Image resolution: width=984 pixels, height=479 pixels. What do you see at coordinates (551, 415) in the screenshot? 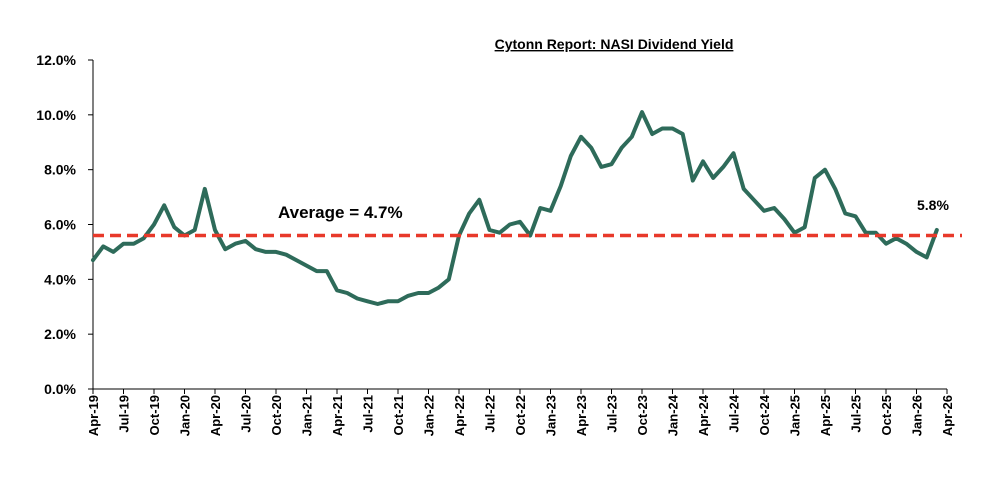
I see `x-tick-label: Jan-23` at bounding box center [551, 415].